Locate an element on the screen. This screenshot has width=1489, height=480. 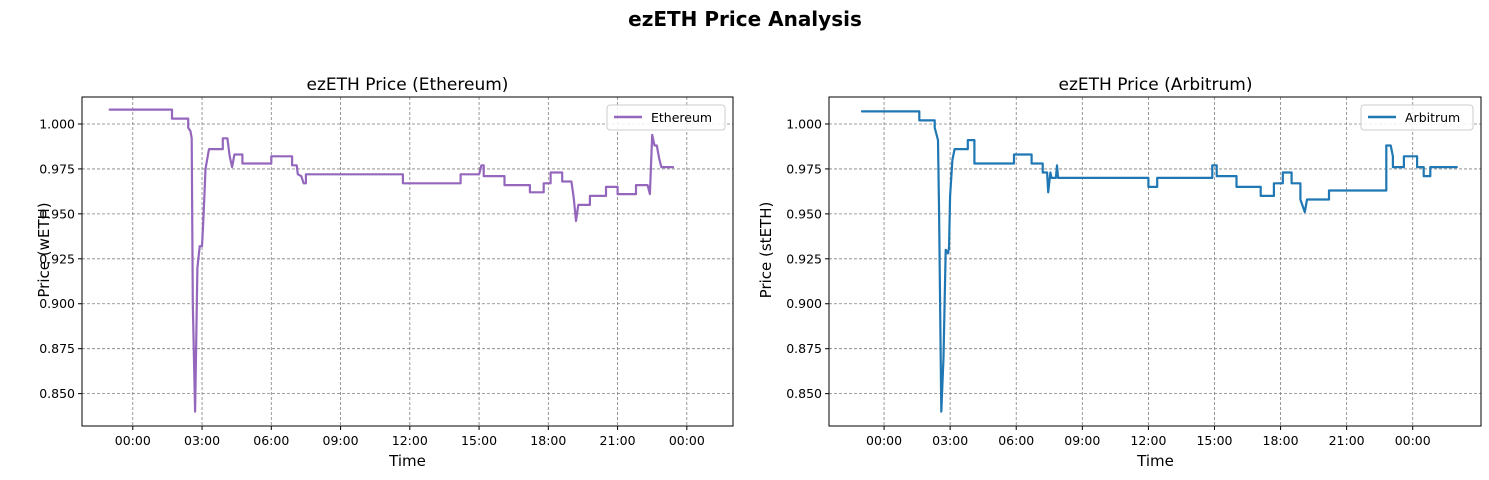
figure-title: ezETH Price Analysis is located at coordinates (745, 19).